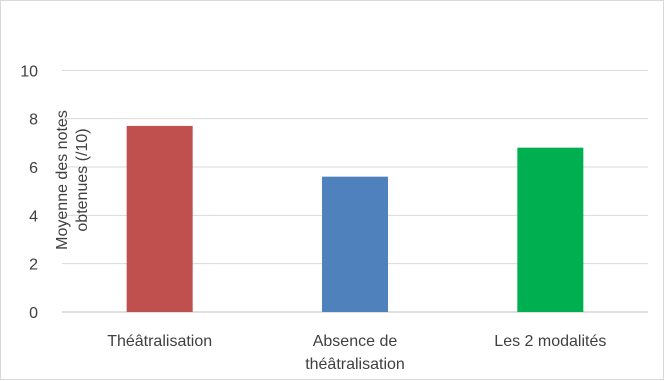 The image size is (665, 381). What do you see at coordinates (29, 192) in the screenshot?
I see `y-tick-labels: 0 2 4 6 8 10` at bounding box center [29, 192].